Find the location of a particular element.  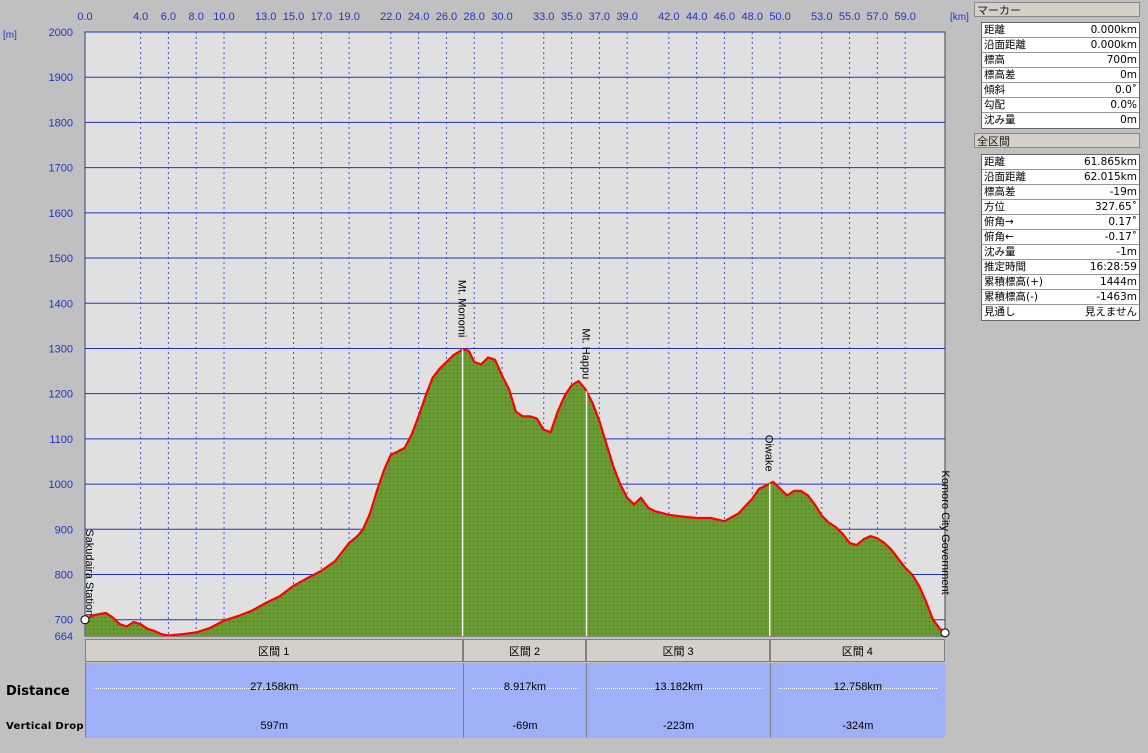

info-row: 見通し 見えません is located at coordinates (1060, 312).